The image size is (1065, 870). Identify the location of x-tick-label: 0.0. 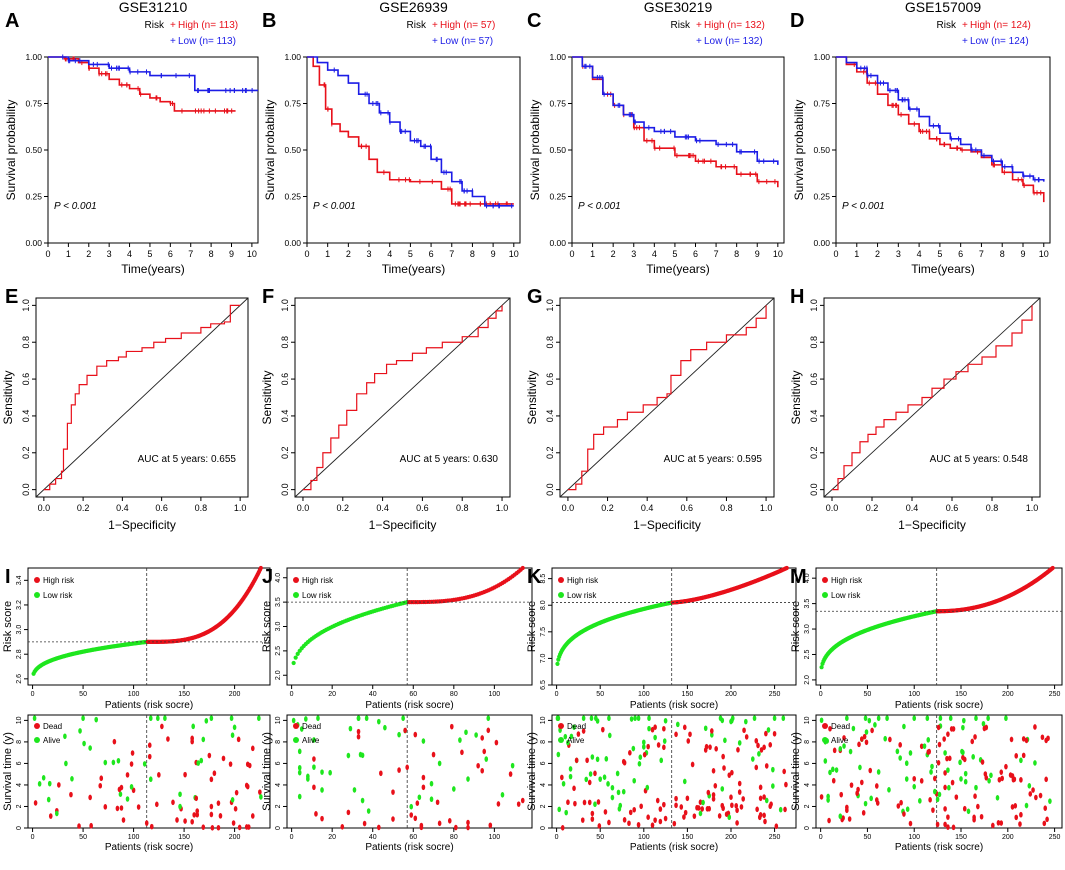
(303, 508).